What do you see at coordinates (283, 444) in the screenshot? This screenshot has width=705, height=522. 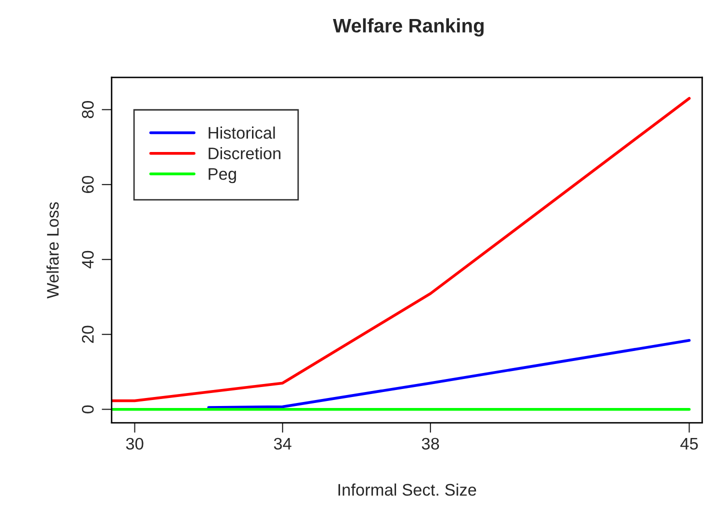 I see `x-tick-label: 34` at bounding box center [283, 444].